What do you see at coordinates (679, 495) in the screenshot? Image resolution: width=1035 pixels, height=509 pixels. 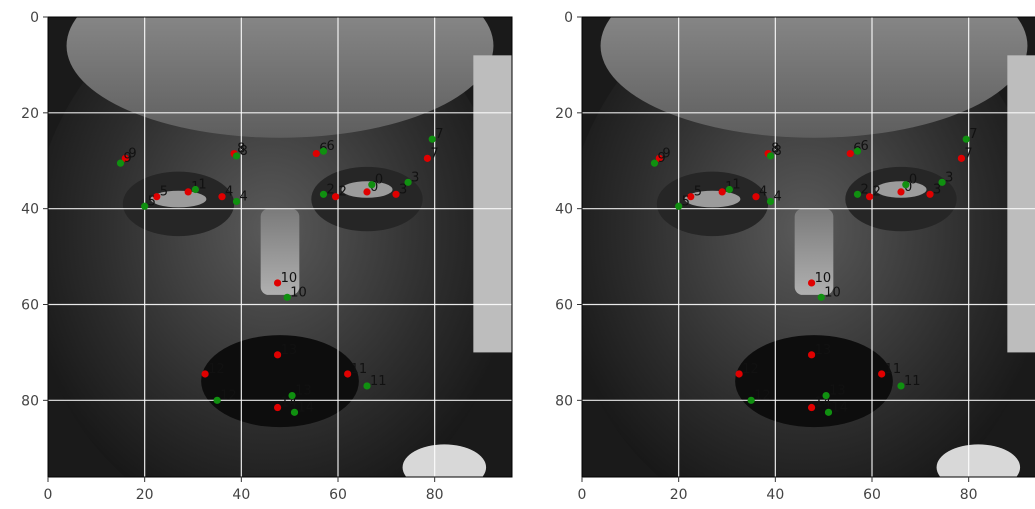 I see `x-tick-label: 20` at bounding box center [679, 495].